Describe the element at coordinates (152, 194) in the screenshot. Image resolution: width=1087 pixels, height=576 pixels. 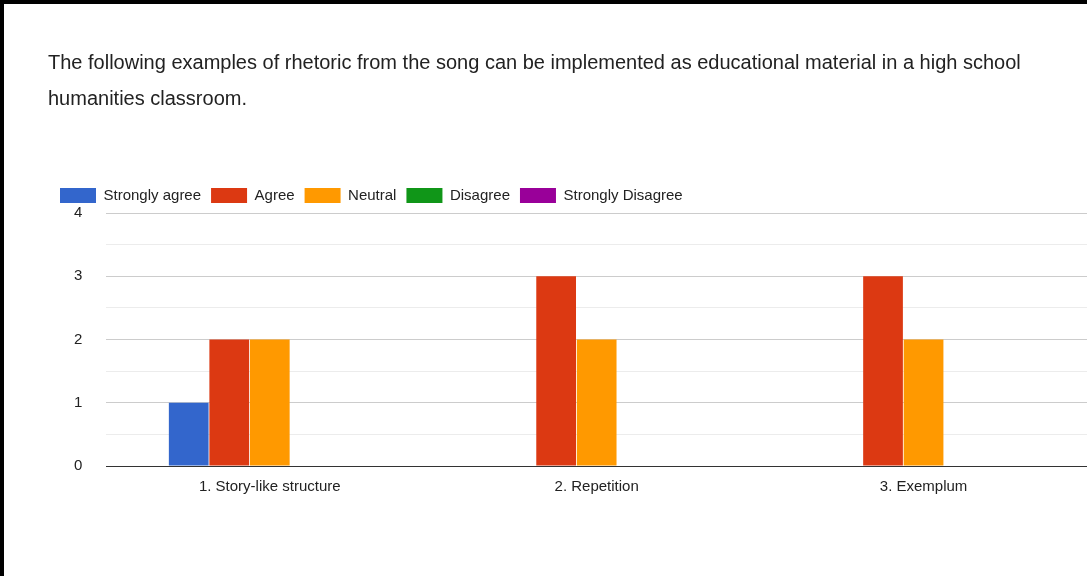
I see `legend-label: Strongly agree` at that location.